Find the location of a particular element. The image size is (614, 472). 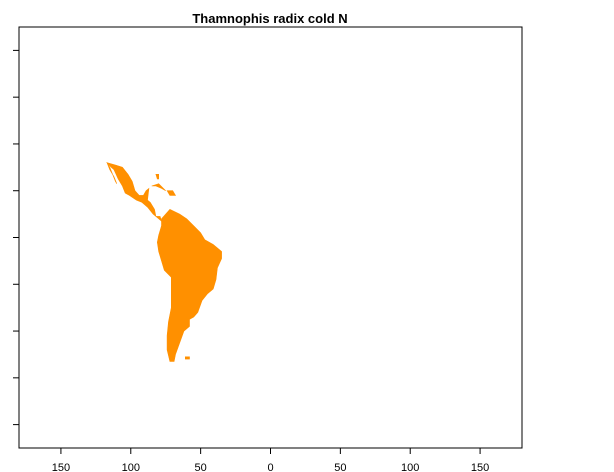

species-range-layer is located at coordinates (164, 262).